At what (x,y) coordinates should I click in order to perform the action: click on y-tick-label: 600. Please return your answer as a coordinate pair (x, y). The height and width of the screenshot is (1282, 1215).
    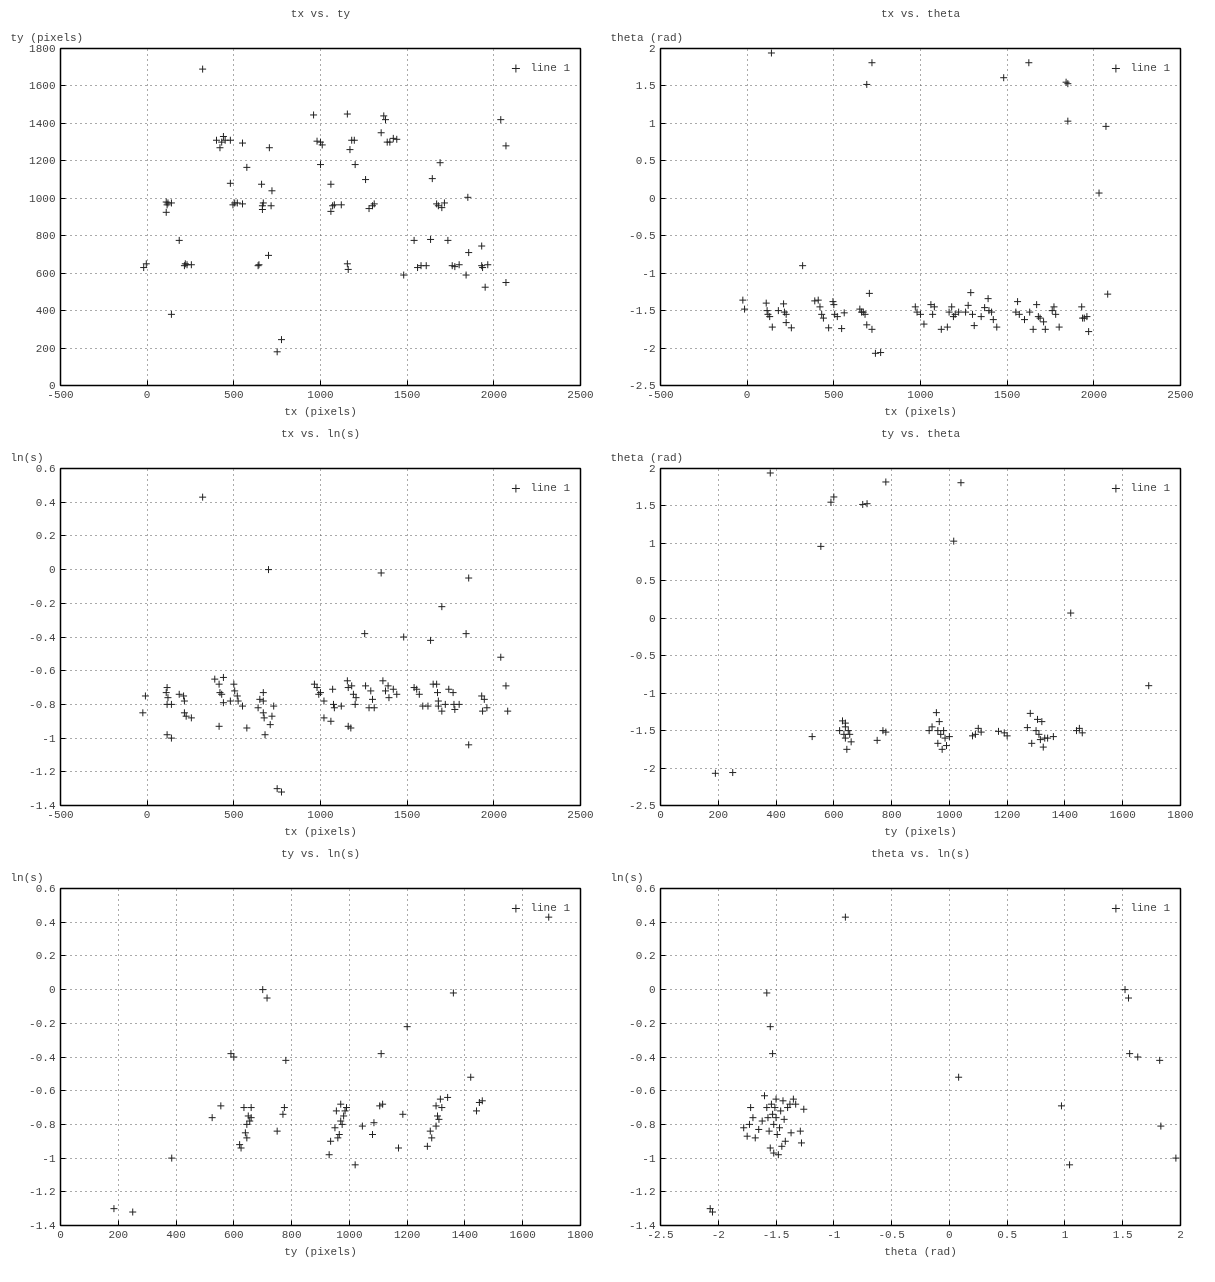
    Looking at the image, I should click on (45, 273).